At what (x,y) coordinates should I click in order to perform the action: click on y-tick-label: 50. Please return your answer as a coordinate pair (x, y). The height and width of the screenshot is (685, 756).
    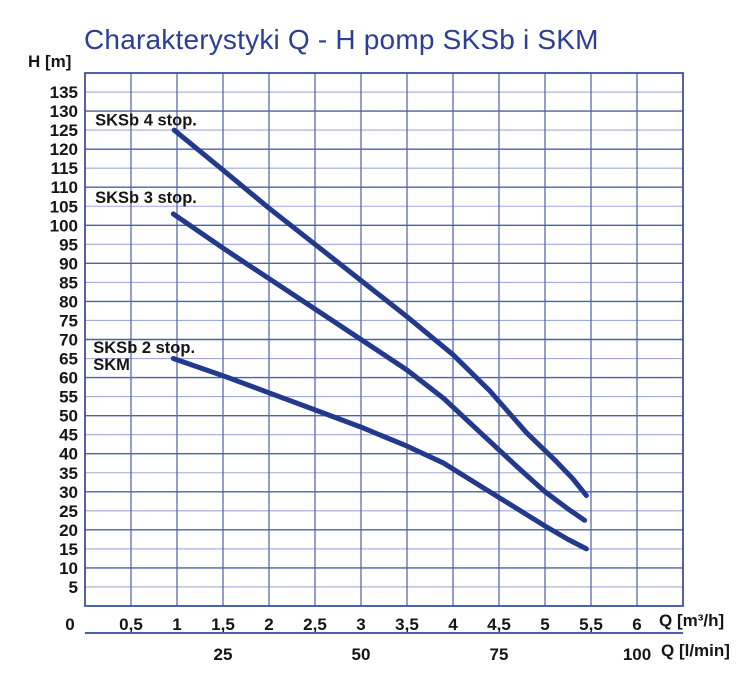
    Looking at the image, I should click on (68, 416).